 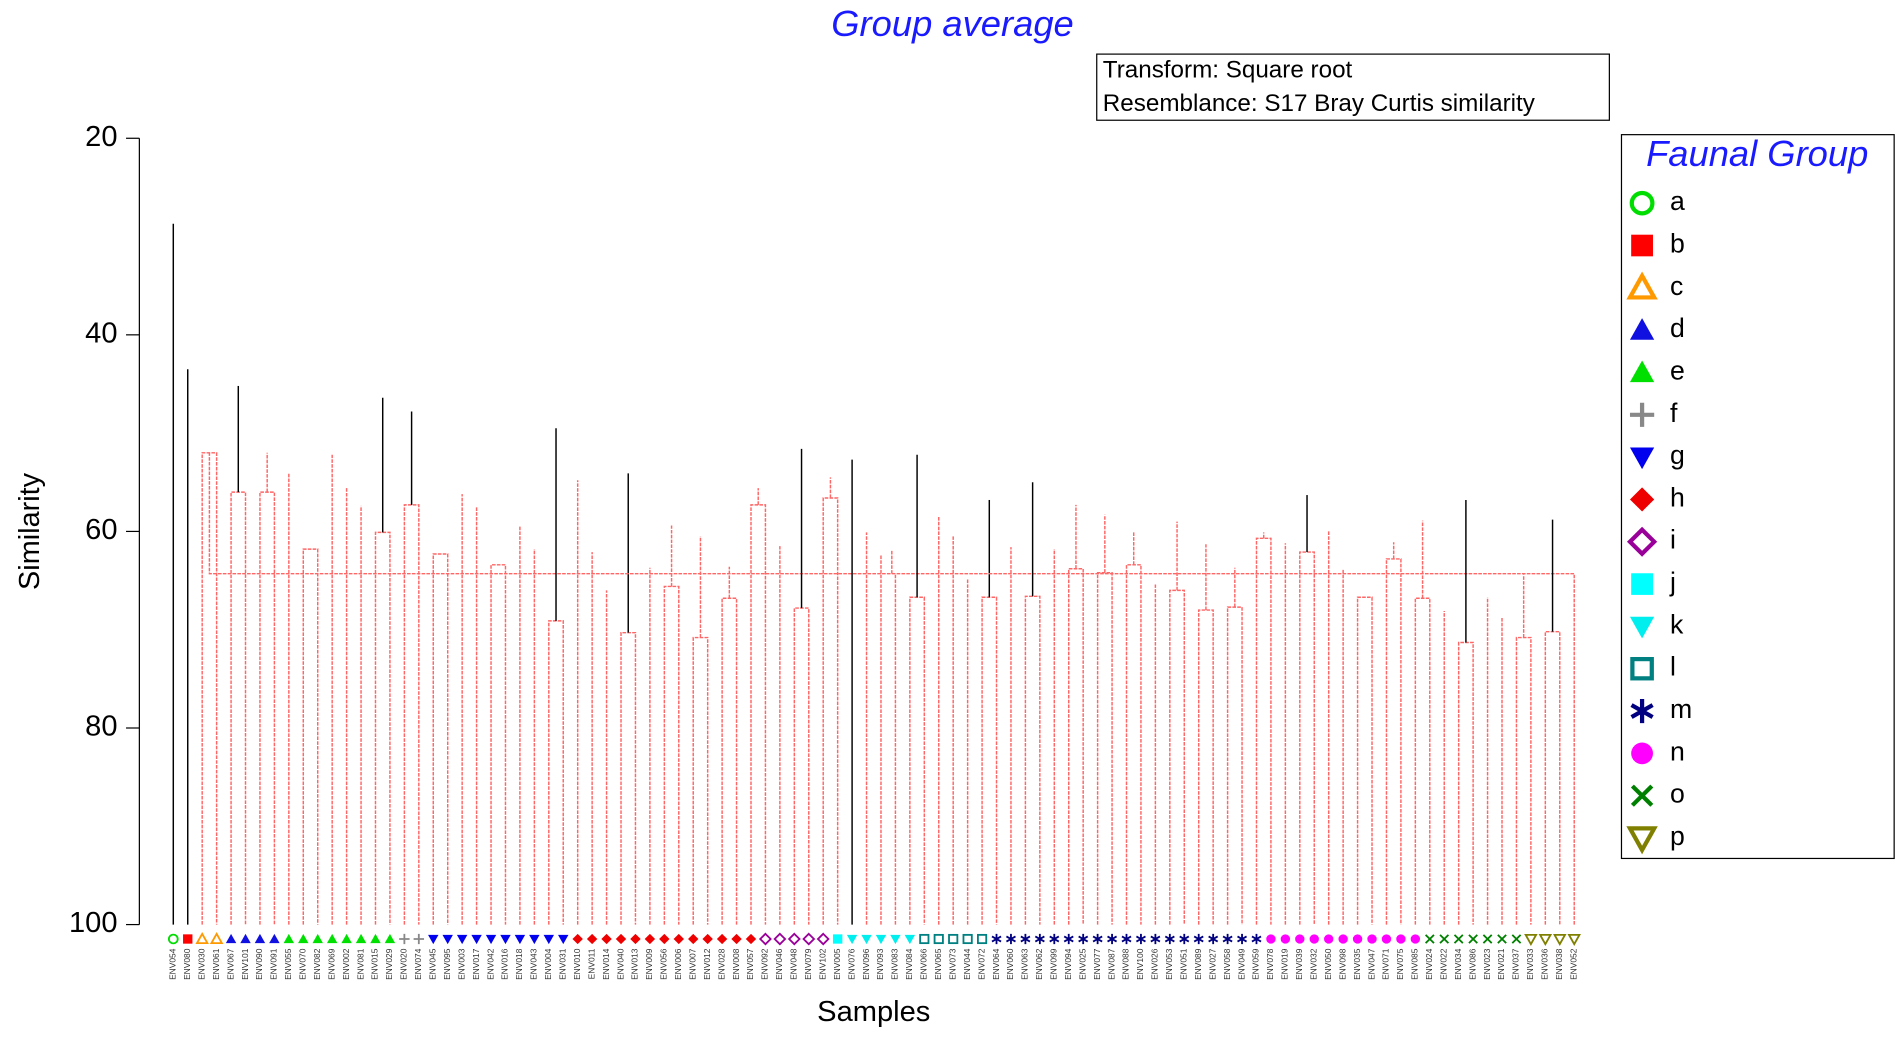 I want to click on legend-label: d, so click(x=1677, y=328).